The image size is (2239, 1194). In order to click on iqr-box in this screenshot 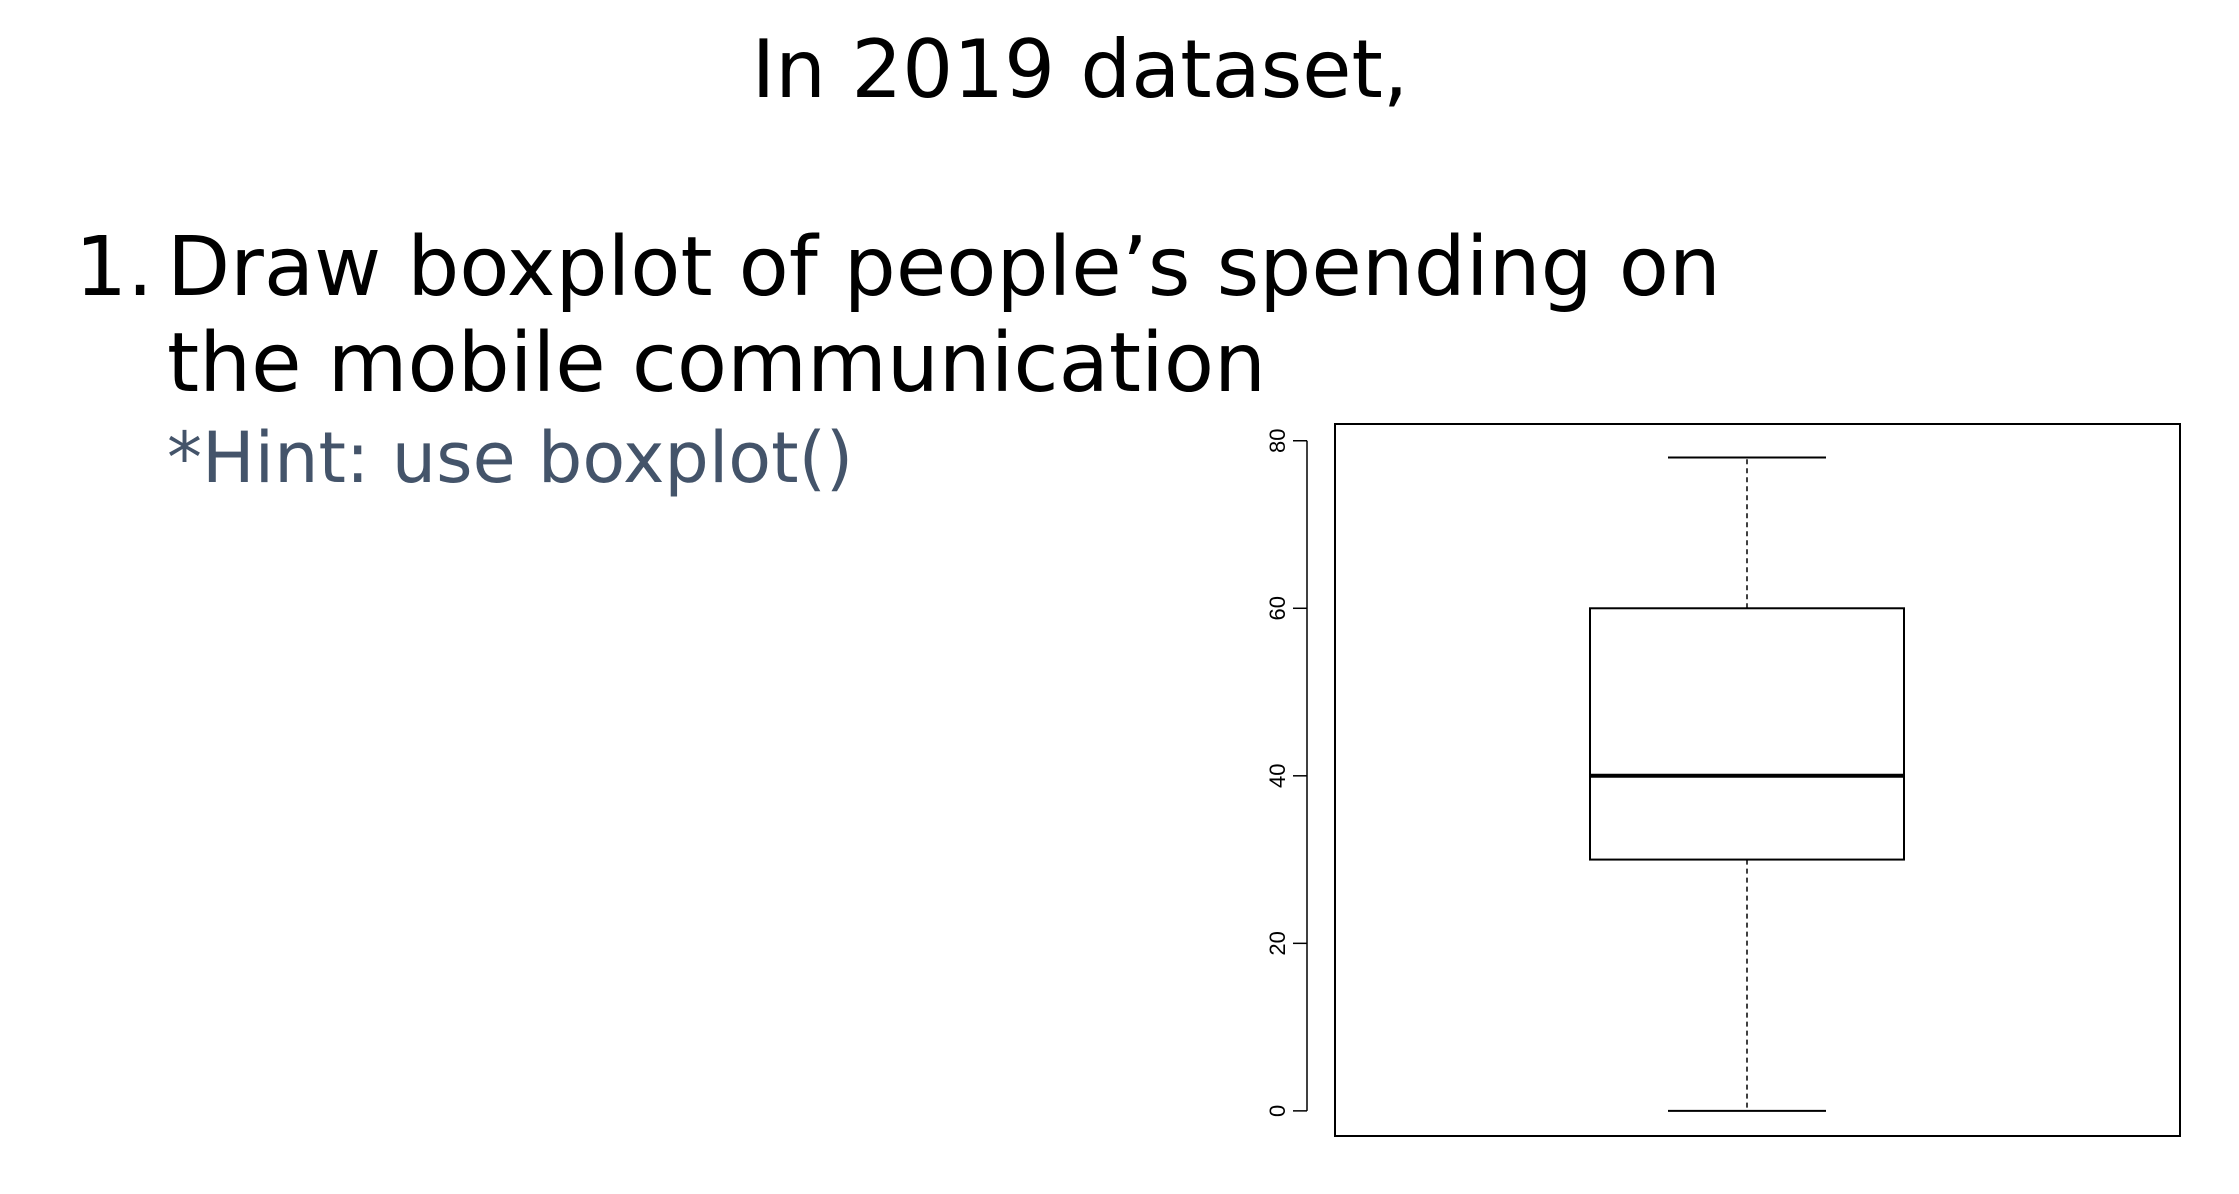, I will do `click(1747, 734)`.